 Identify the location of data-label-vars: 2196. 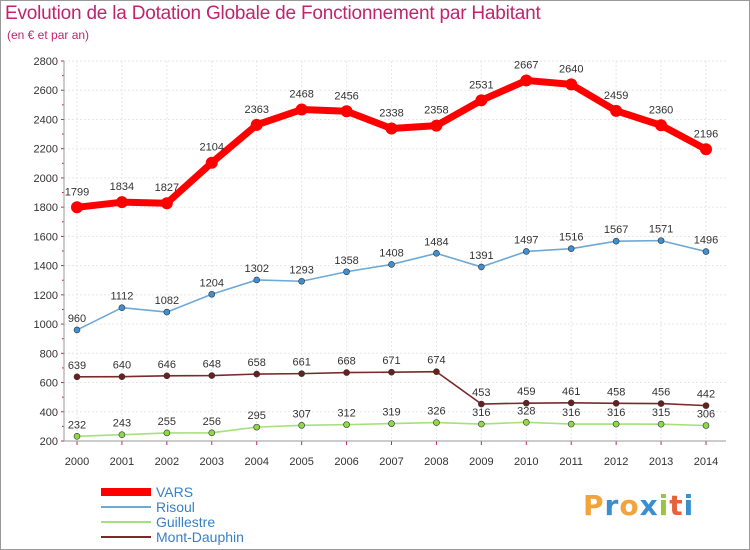
(706, 134).